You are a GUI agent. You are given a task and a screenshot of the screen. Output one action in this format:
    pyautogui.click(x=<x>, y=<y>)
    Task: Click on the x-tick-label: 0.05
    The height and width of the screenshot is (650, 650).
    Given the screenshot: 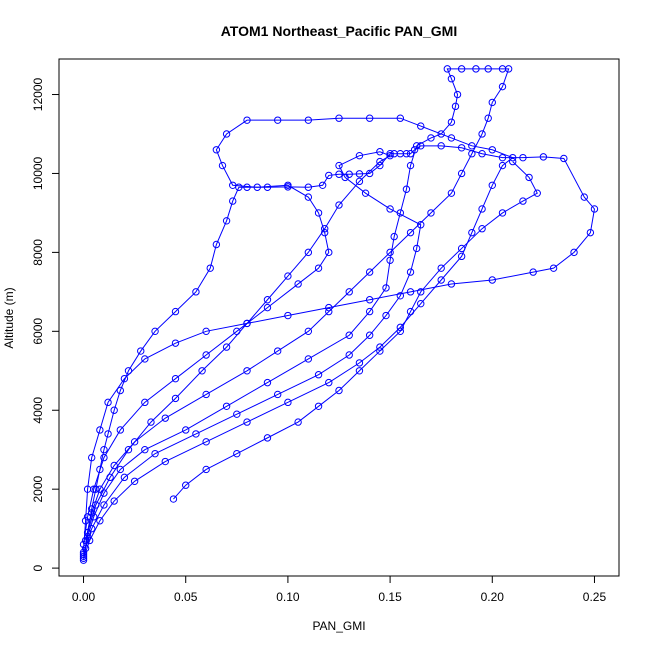 What is the action you would take?
    pyautogui.click(x=186, y=597)
    